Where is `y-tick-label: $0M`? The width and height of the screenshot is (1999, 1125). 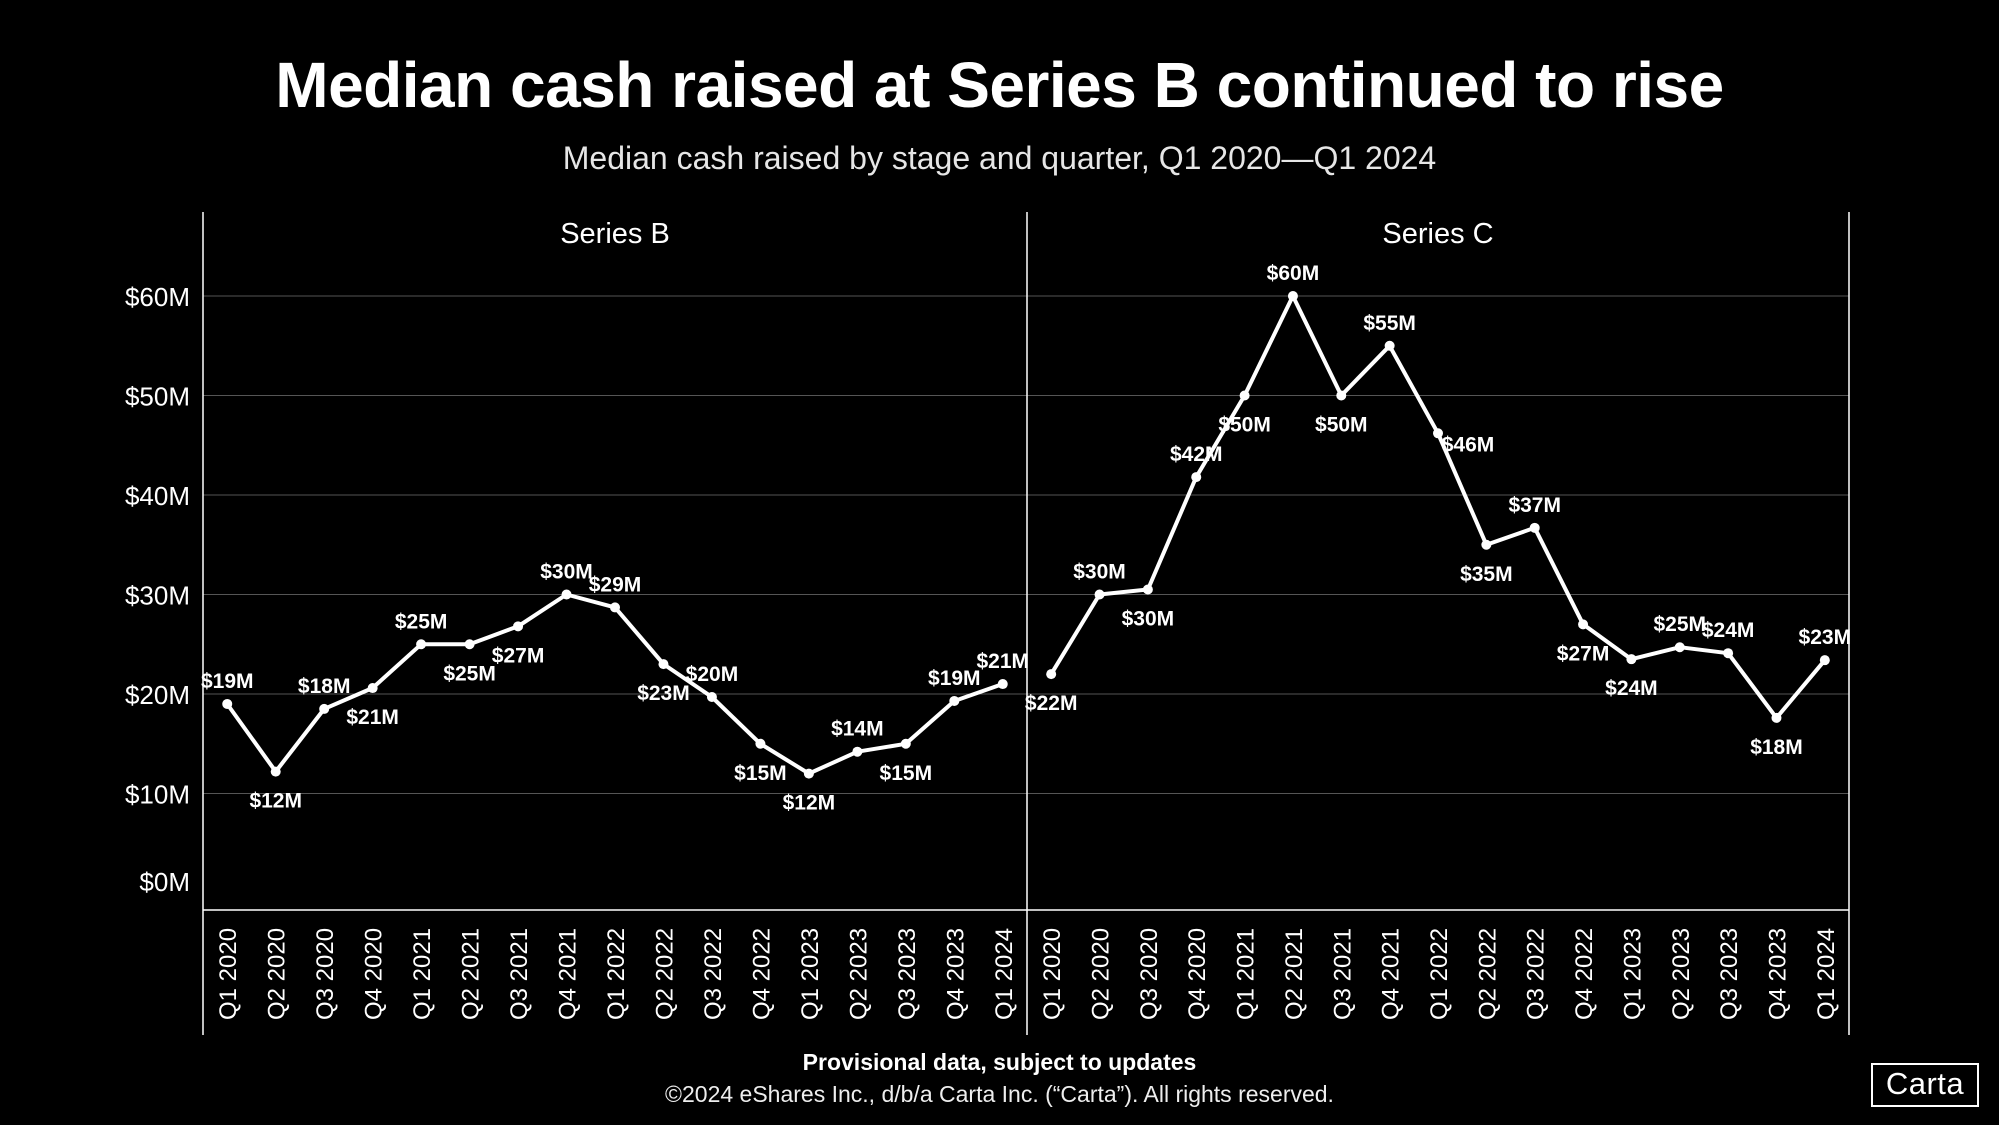 y-tick-label: $0M is located at coordinates (164, 882).